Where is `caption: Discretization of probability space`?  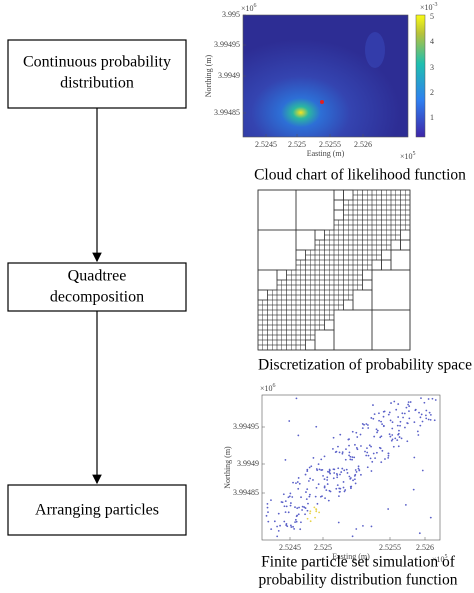
caption: Discretization of probability space is located at coordinates (365, 365).